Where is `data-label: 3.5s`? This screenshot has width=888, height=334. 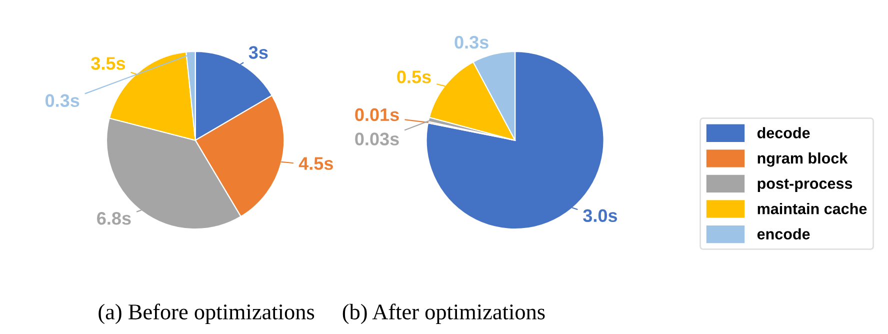 data-label: 3.5s is located at coordinates (108, 63).